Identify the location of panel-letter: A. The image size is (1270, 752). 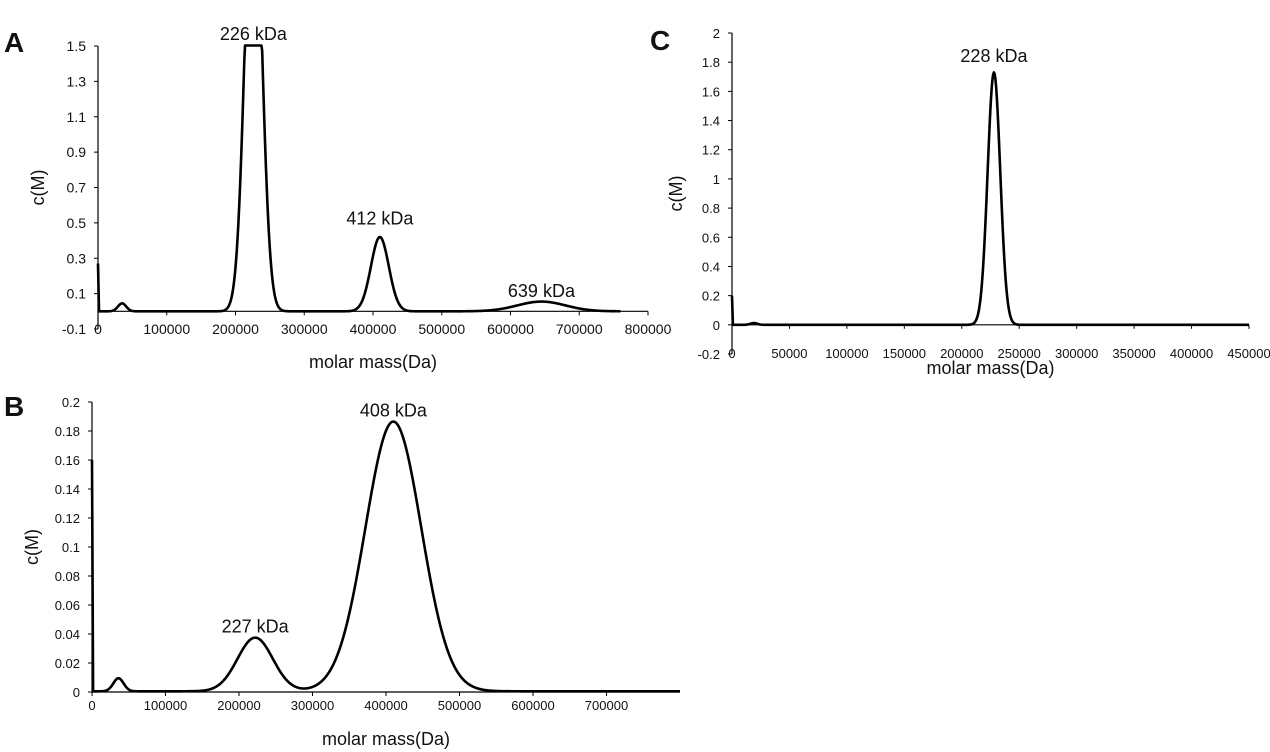
(14, 42).